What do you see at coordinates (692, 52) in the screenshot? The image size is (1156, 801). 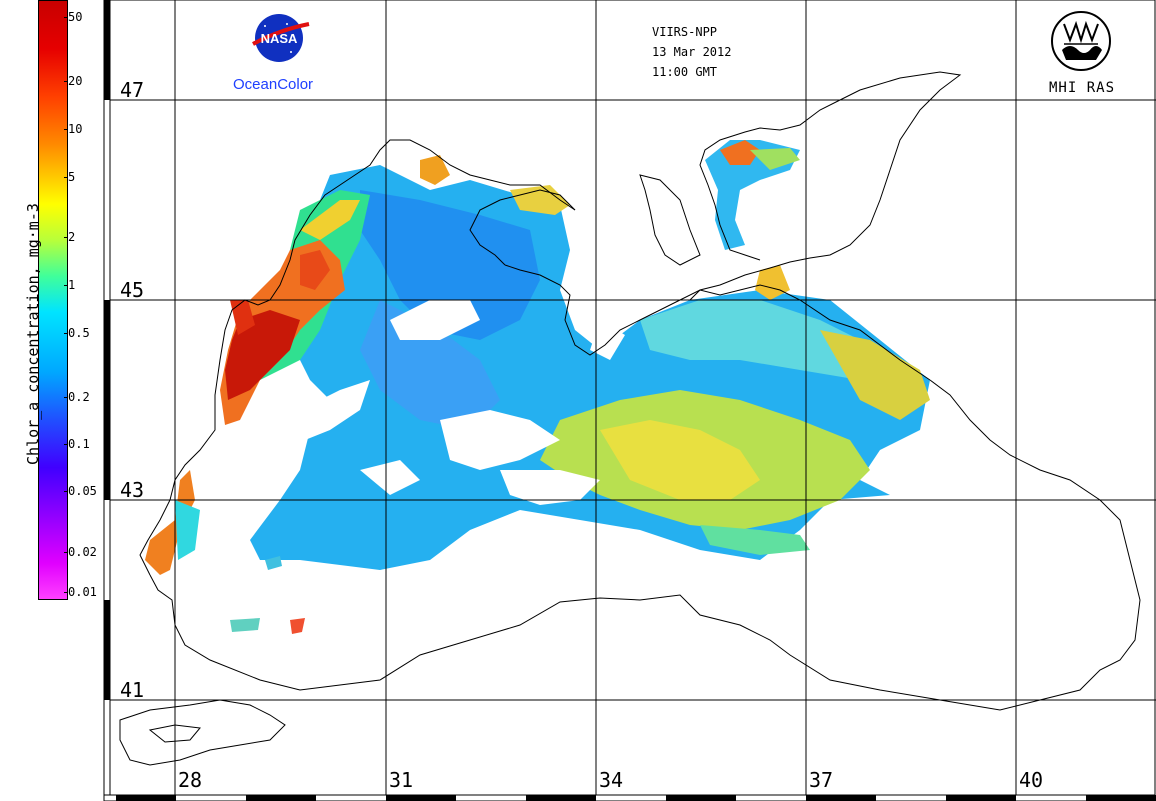 I see `date-label: 13 Mar 2012` at bounding box center [692, 52].